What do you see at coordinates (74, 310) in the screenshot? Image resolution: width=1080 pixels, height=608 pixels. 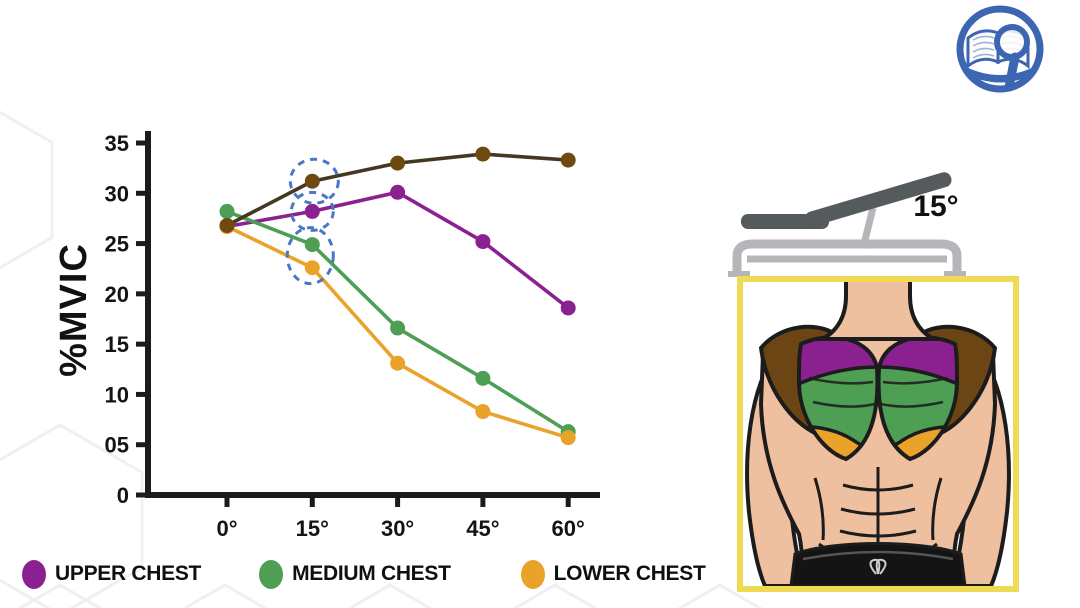 I see `y-axis-label: %MVIC` at bounding box center [74, 310].